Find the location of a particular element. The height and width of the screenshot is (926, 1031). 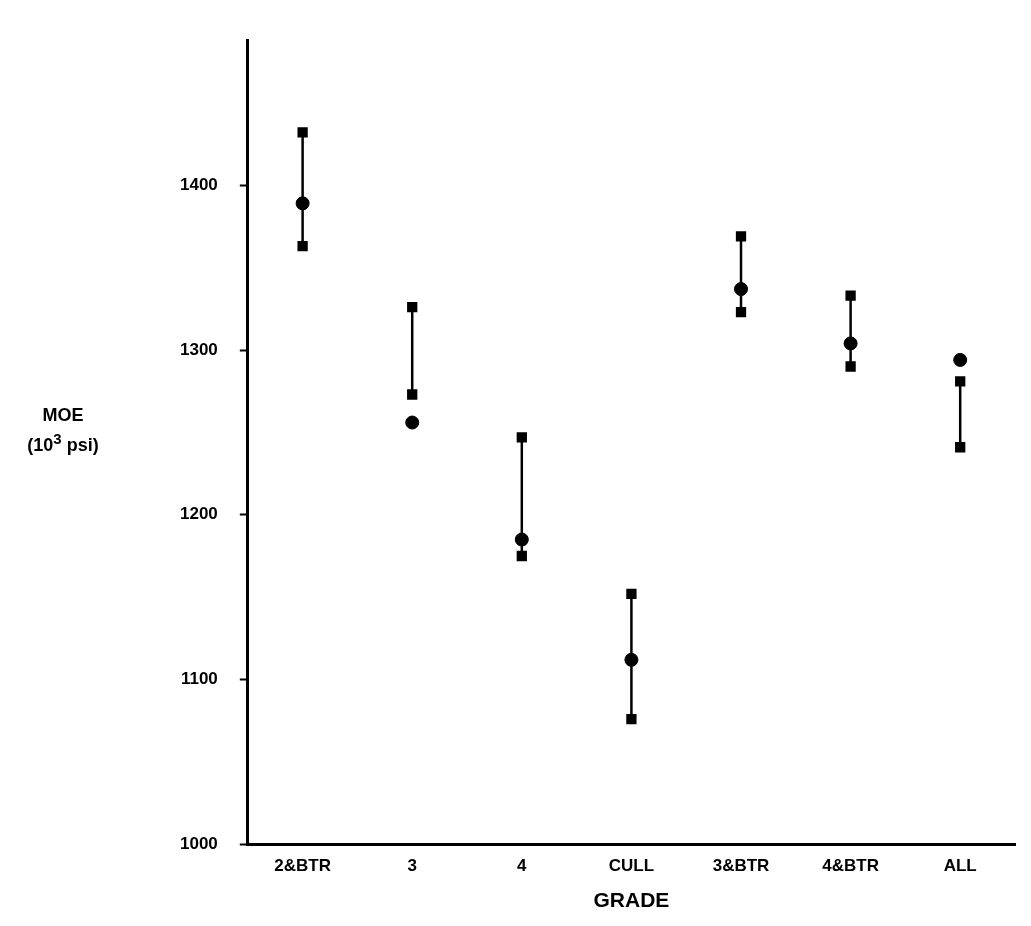

y-tick-label: 1300 is located at coordinates (198, 349).